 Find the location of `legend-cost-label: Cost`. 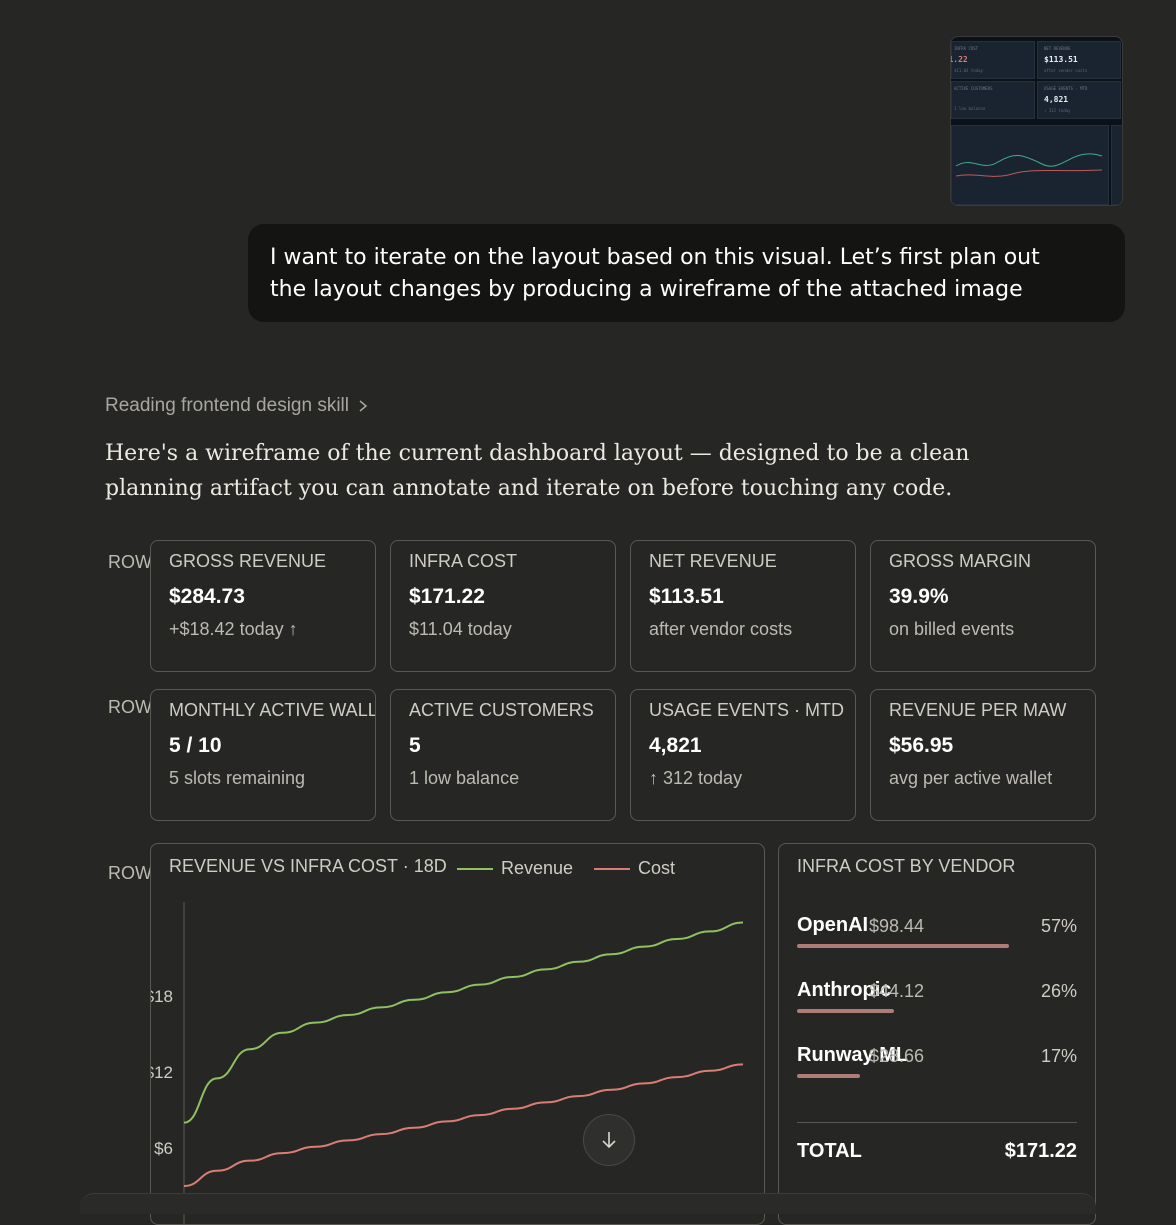

legend-cost-label: Cost is located at coordinates (657, 868).